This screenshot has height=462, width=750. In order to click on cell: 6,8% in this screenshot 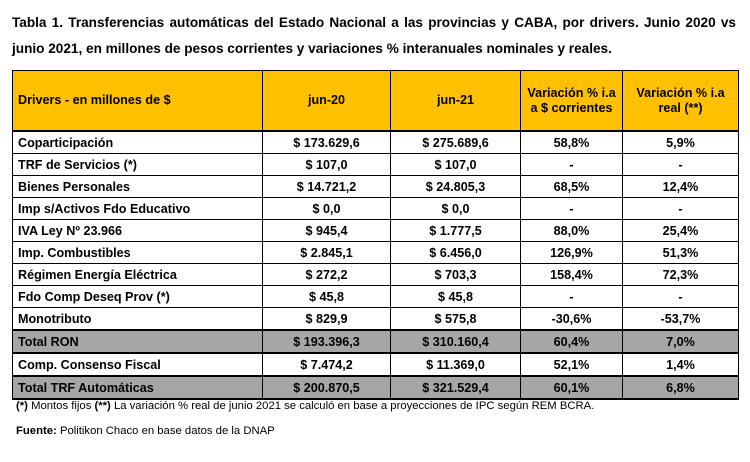, I will do `click(680, 387)`.